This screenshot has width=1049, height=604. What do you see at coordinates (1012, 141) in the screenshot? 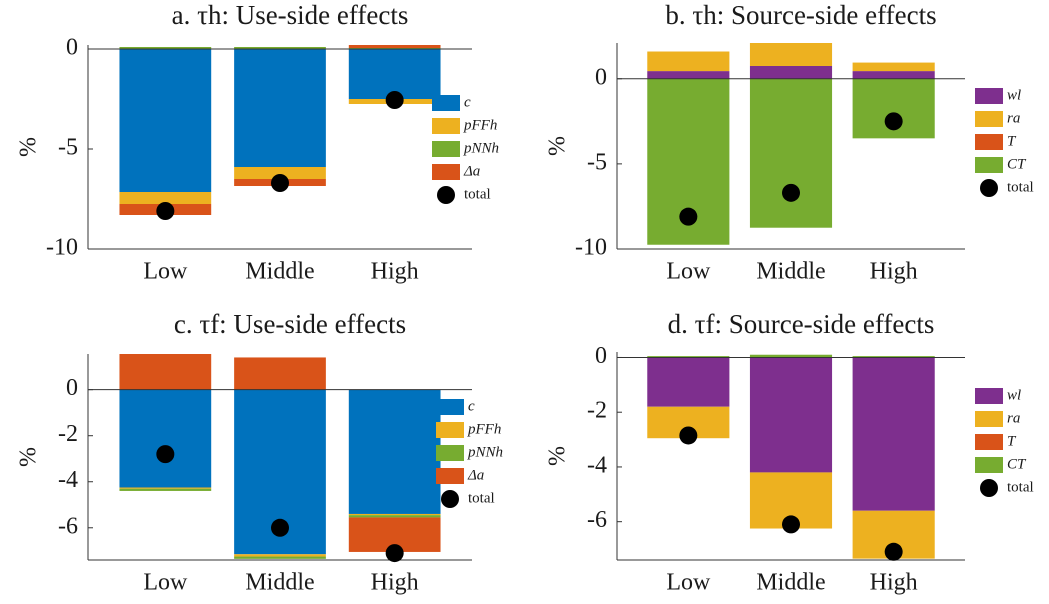
I see `legend-label: T` at bounding box center [1012, 141].